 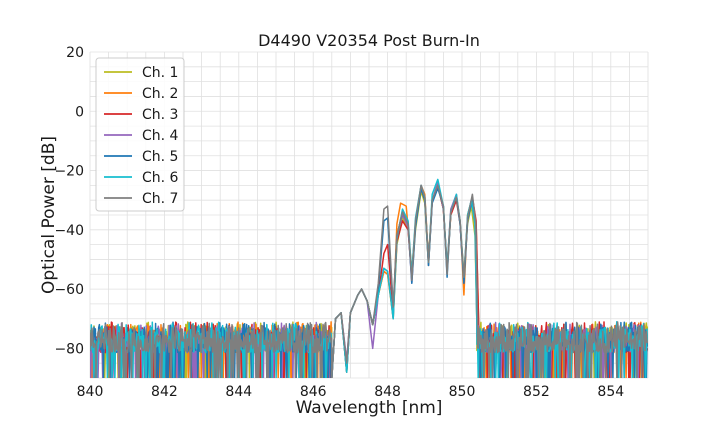 What do you see at coordinates (160, 73) in the screenshot?
I see `legend-label: Ch. 1` at bounding box center [160, 73].